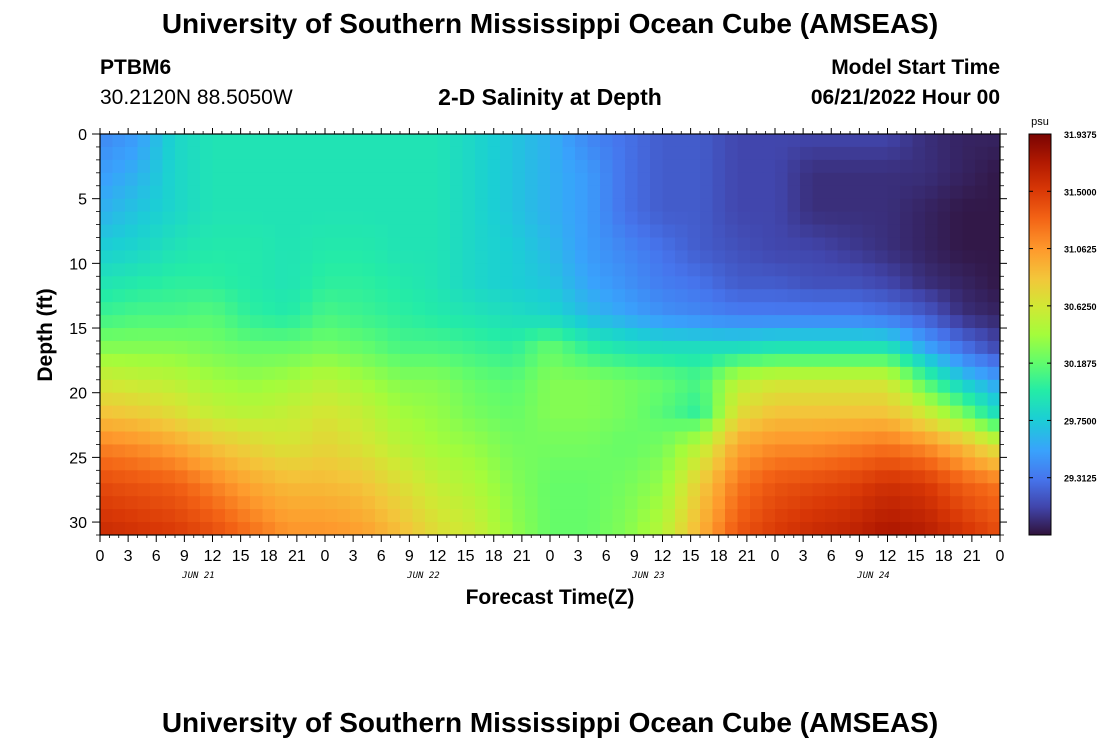 The width and height of the screenshot is (1100, 750). Describe the element at coordinates (1000, 556) in the screenshot. I see `x-tick-label: 0` at that location.